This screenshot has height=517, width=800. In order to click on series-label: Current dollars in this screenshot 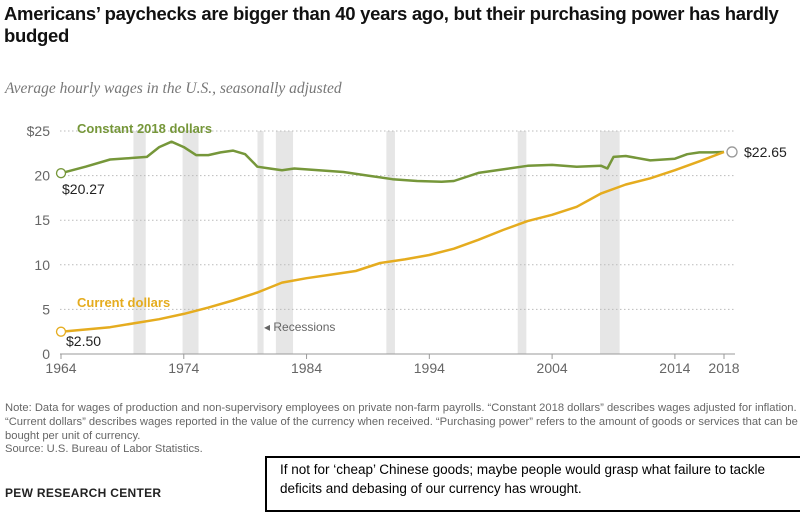, I will do `click(123, 302)`.